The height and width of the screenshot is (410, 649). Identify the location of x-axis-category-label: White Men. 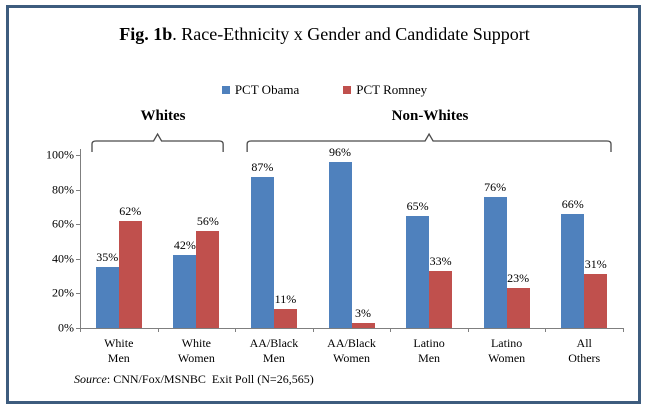
(119, 350).